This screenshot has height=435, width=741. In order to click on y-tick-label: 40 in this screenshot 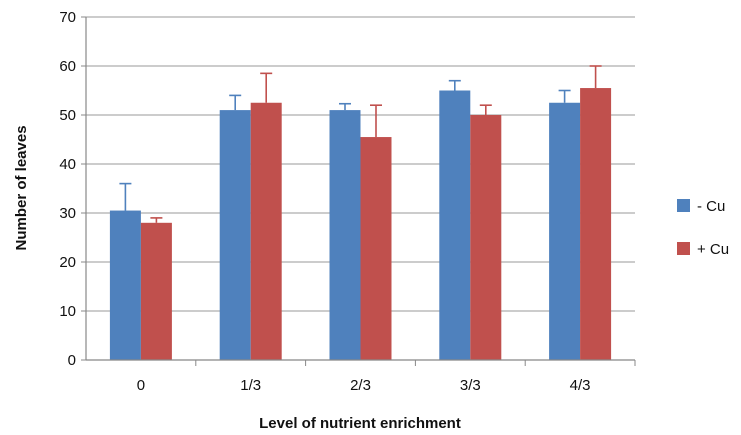, I will do `click(67, 164)`.